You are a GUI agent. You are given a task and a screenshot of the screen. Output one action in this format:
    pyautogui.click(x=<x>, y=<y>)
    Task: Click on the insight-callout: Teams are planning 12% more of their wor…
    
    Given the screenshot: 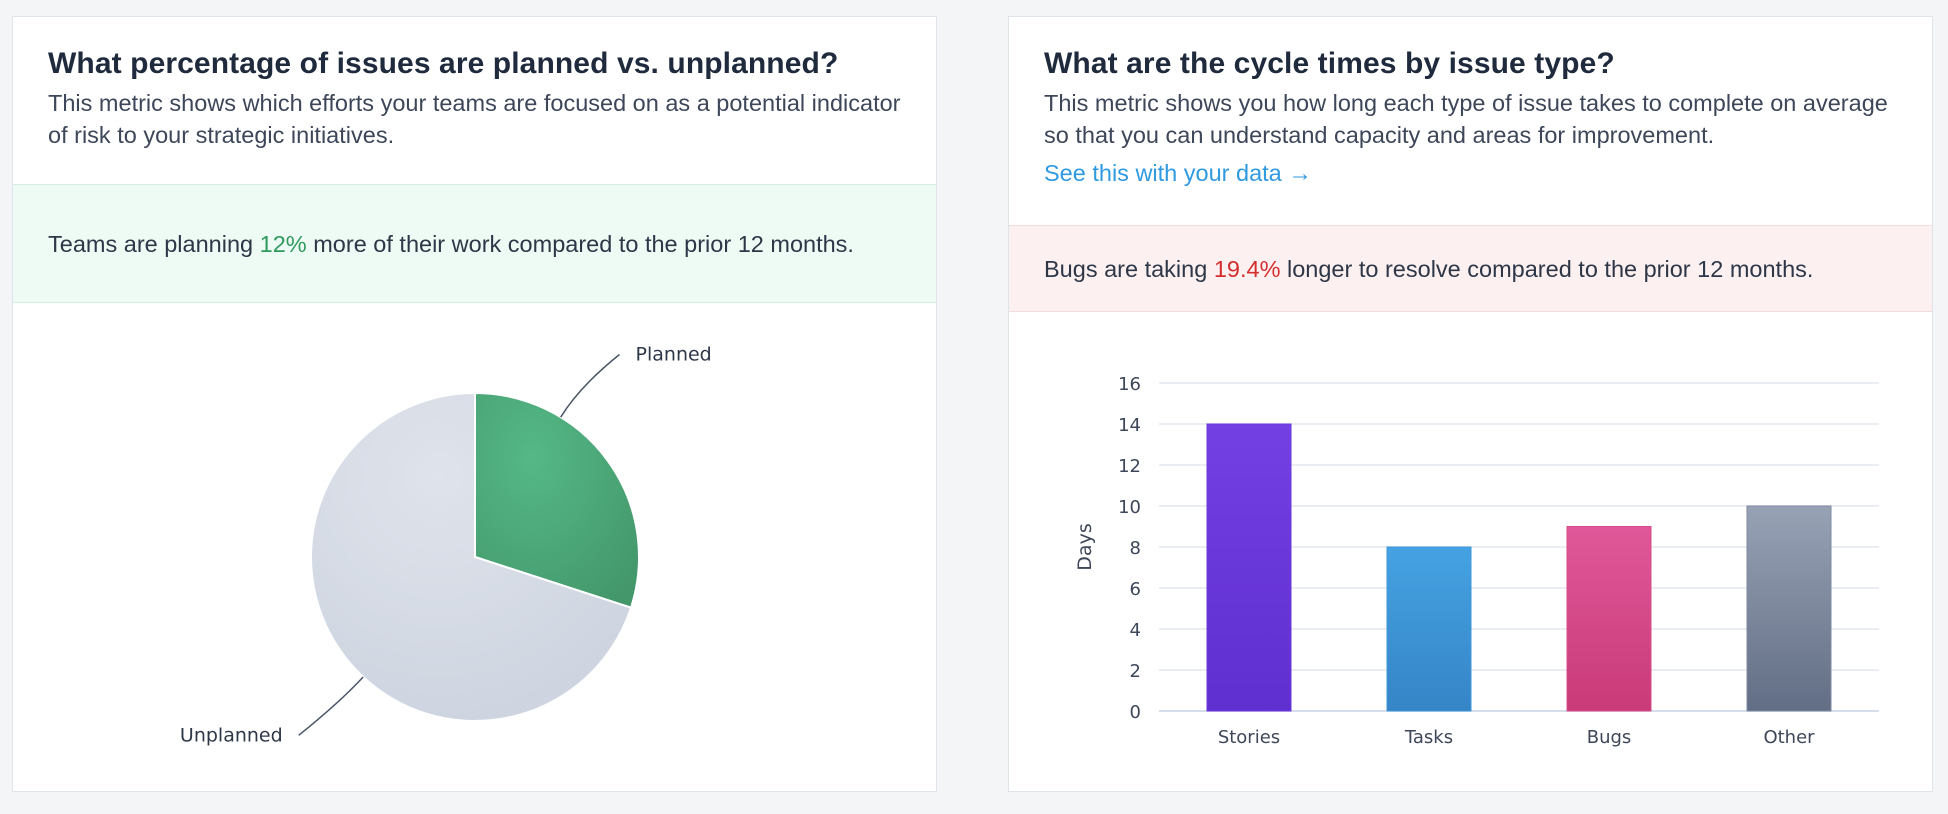 What is the action you would take?
    pyautogui.click(x=474, y=243)
    